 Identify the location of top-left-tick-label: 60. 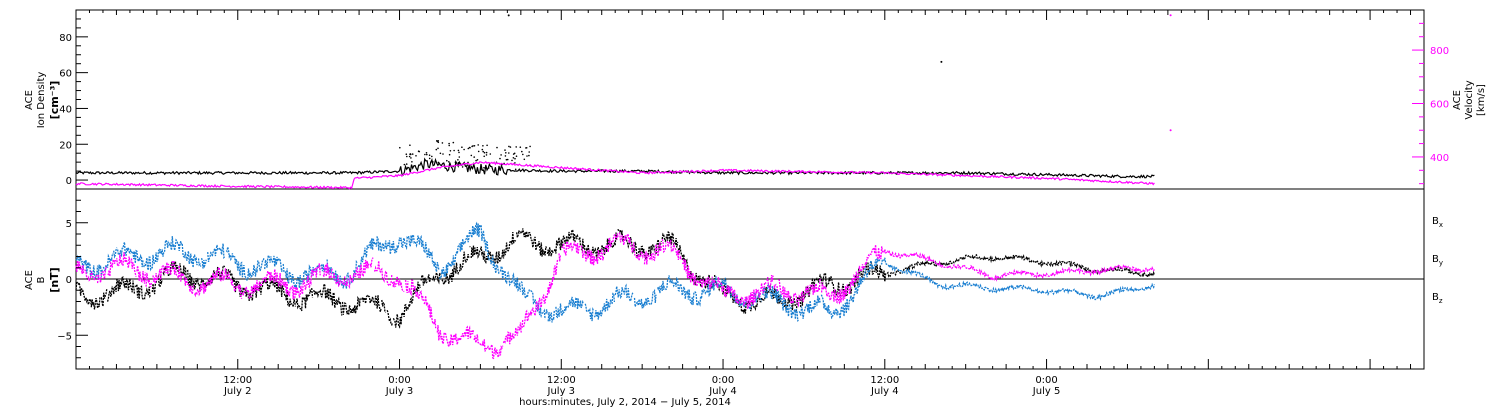
(65, 74).